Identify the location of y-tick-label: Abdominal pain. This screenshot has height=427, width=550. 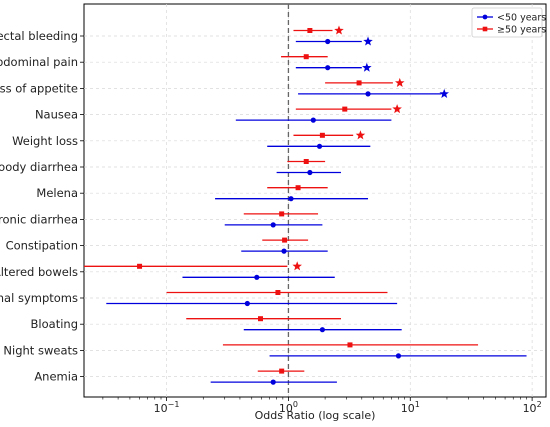
(39, 62).